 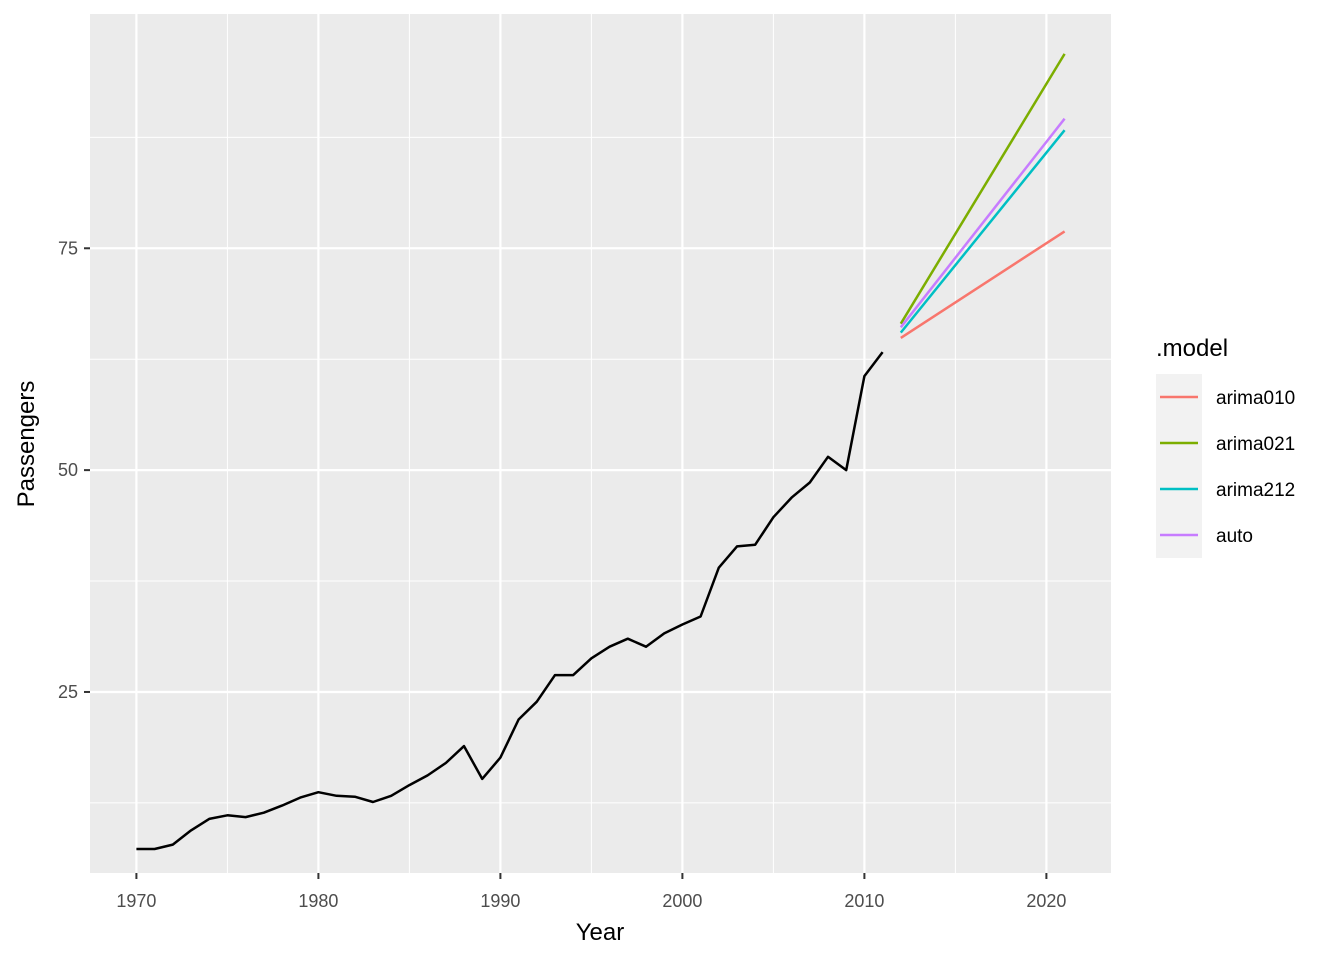 I want to click on y-tick-label: 25, so click(x=68, y=692).